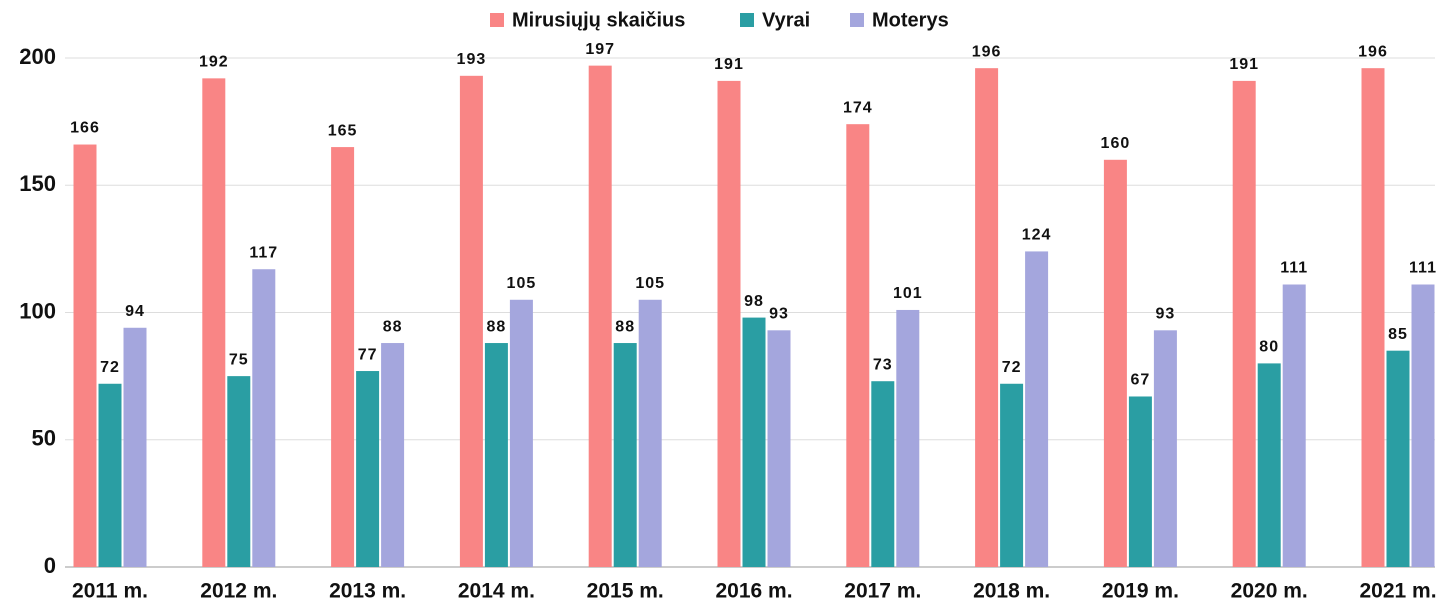 The height and width of the screenshot is (604, 1443). I want to click on data-label: 166, so click(85, 128).